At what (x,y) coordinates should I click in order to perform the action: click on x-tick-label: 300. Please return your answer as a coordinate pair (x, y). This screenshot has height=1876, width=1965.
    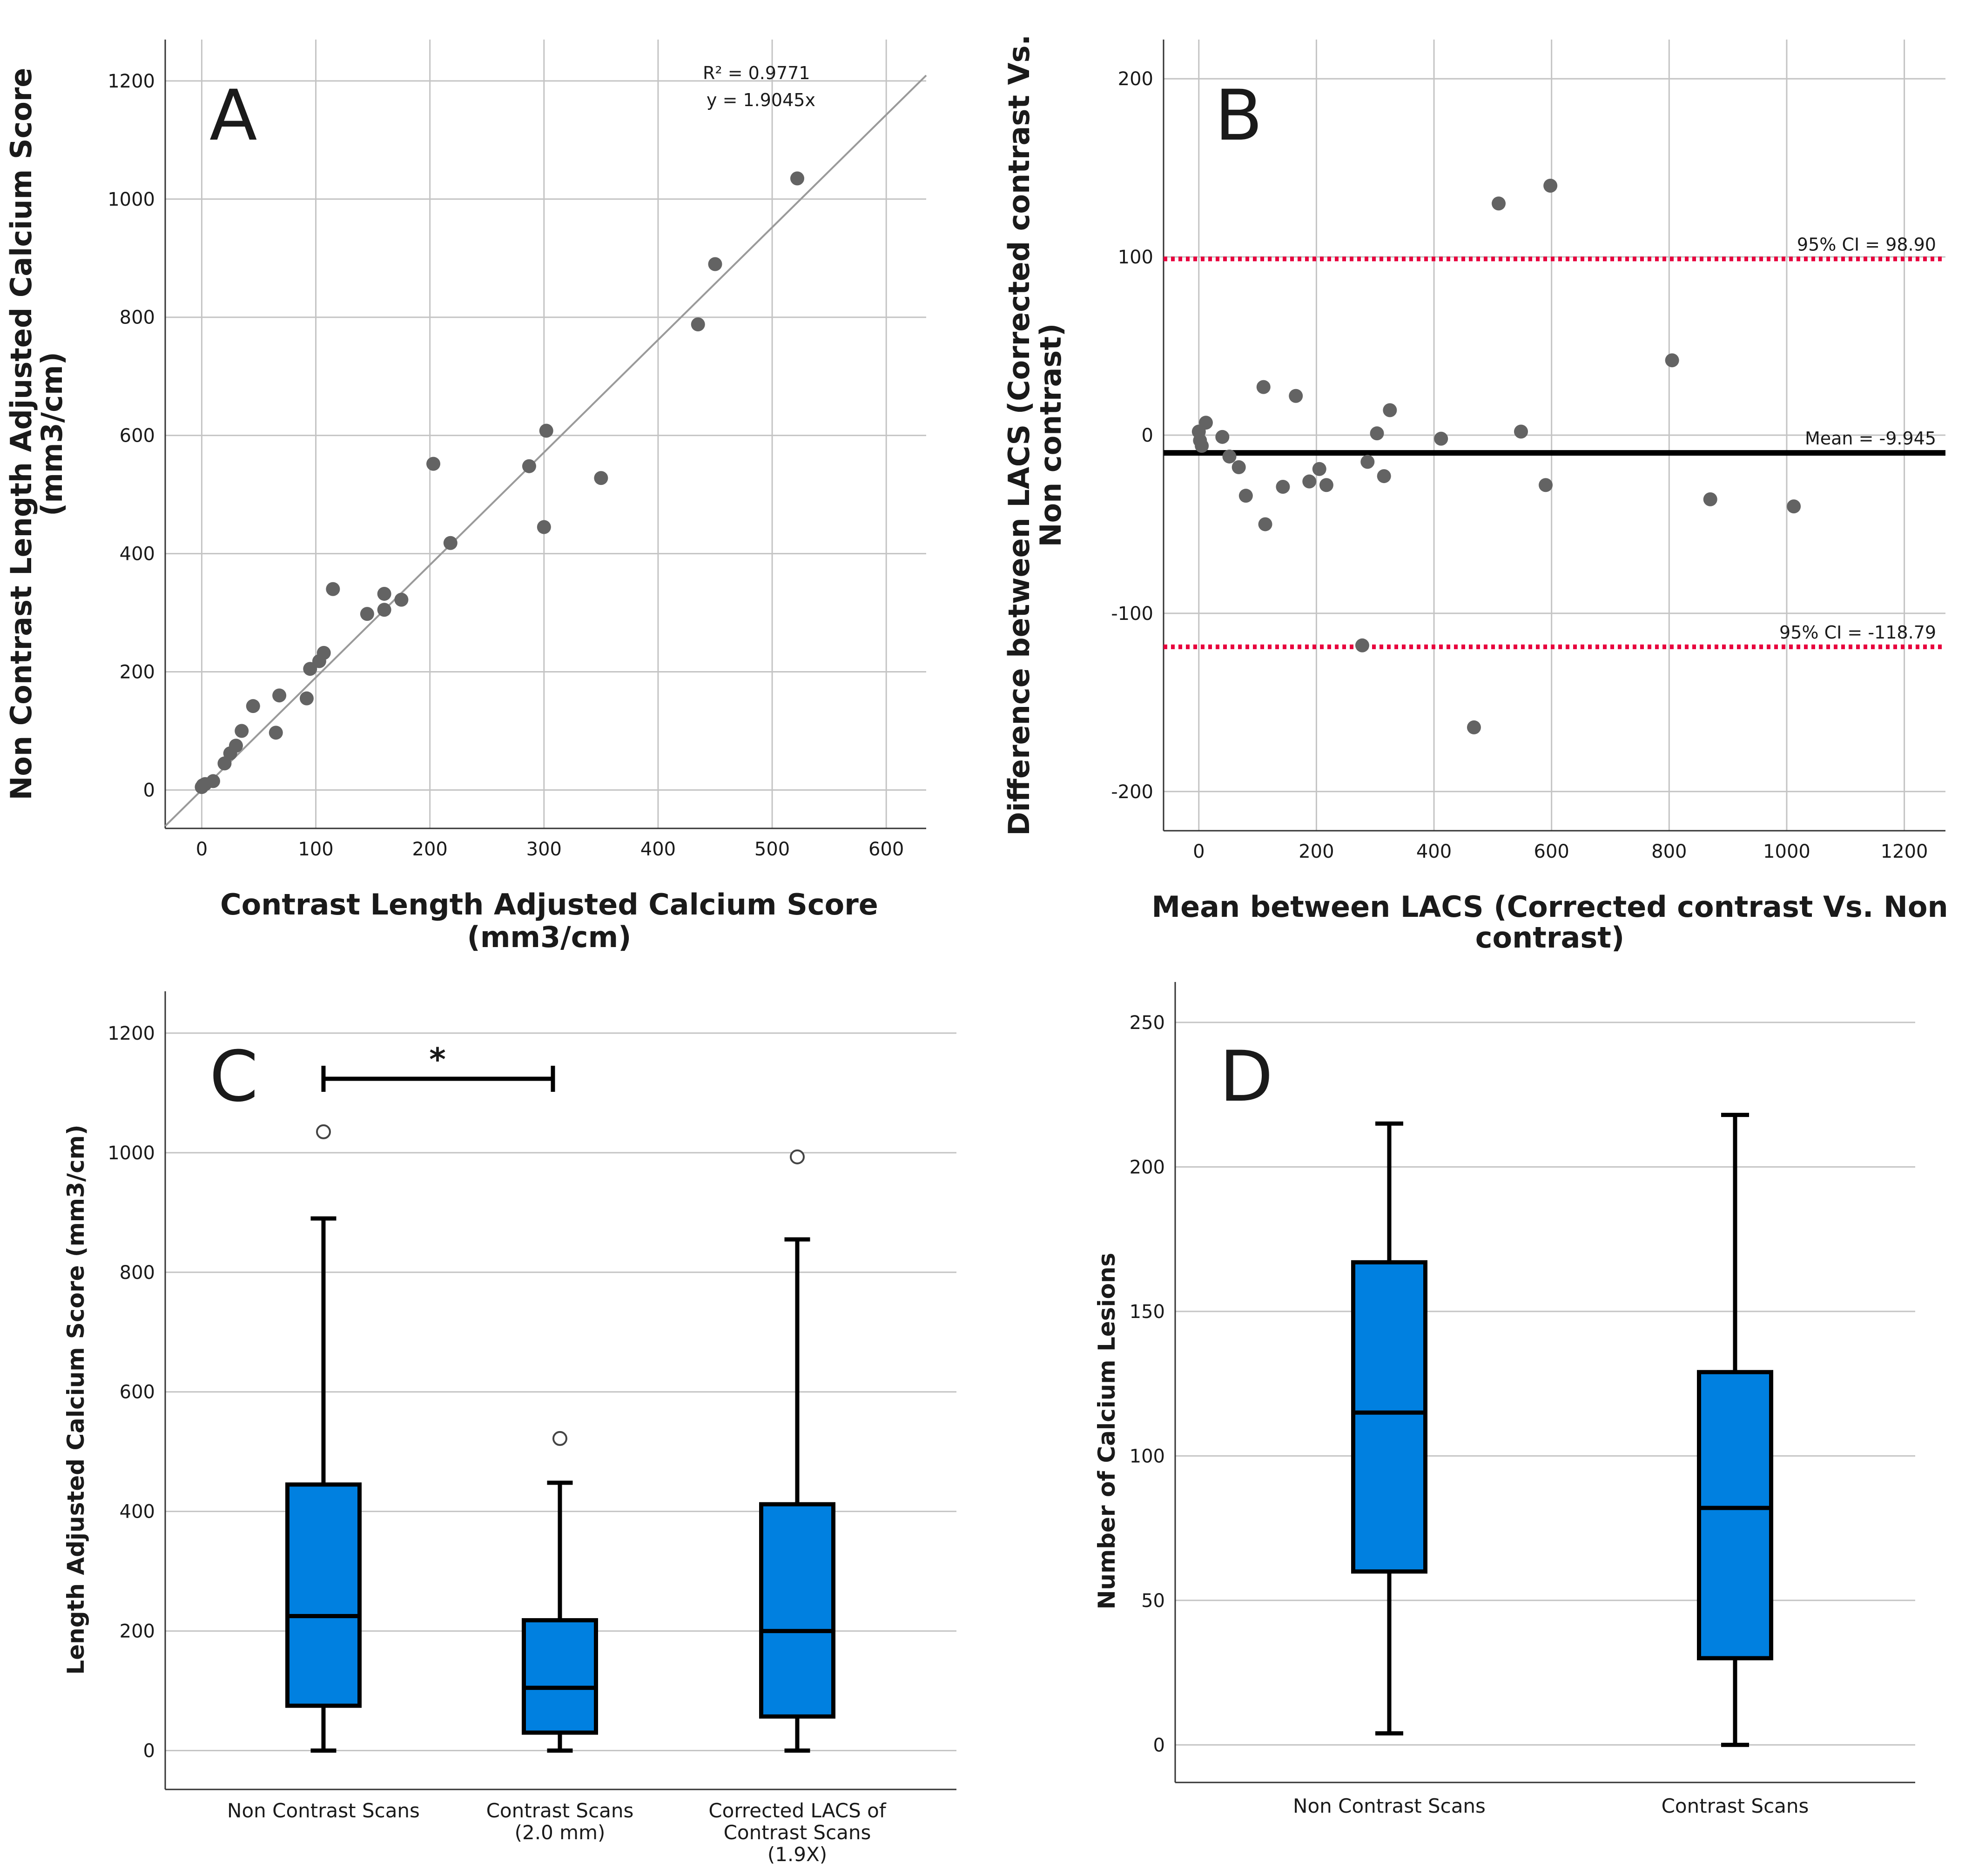
    Looking at the image, I should click on (544, 850).